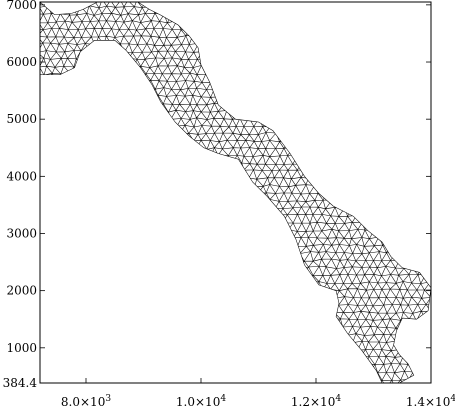  I want to click on y-tick-label: 6000, so click(21, 62).